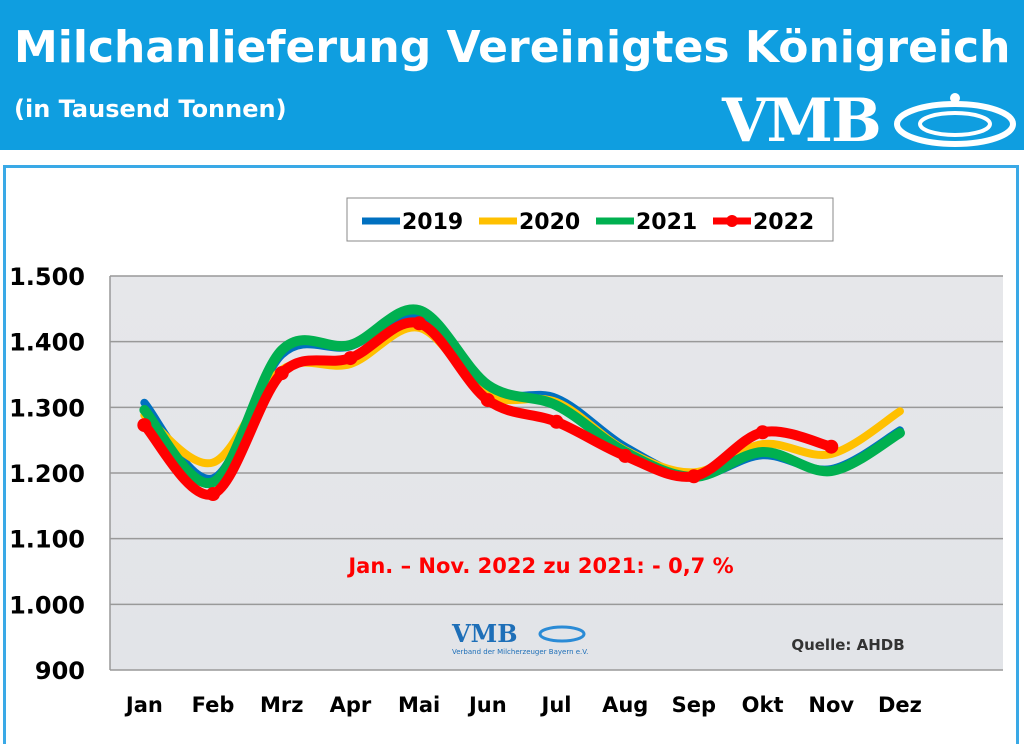 This screenshot has height=744, width=1024. I want to click on vmb-logo: VMB, so click(802, 121).